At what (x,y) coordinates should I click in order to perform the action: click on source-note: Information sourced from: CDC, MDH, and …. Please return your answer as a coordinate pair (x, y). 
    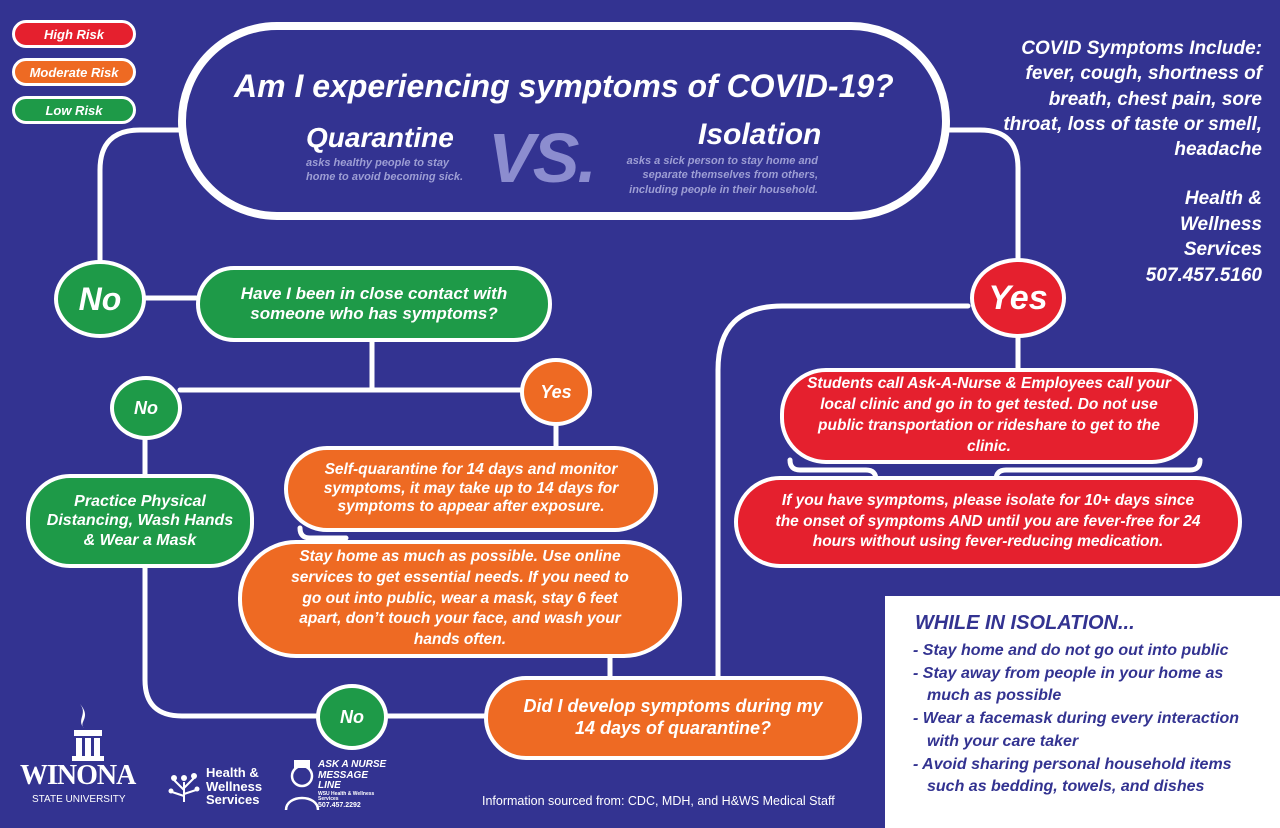
    Looking at the image, I should click on (658, 801).